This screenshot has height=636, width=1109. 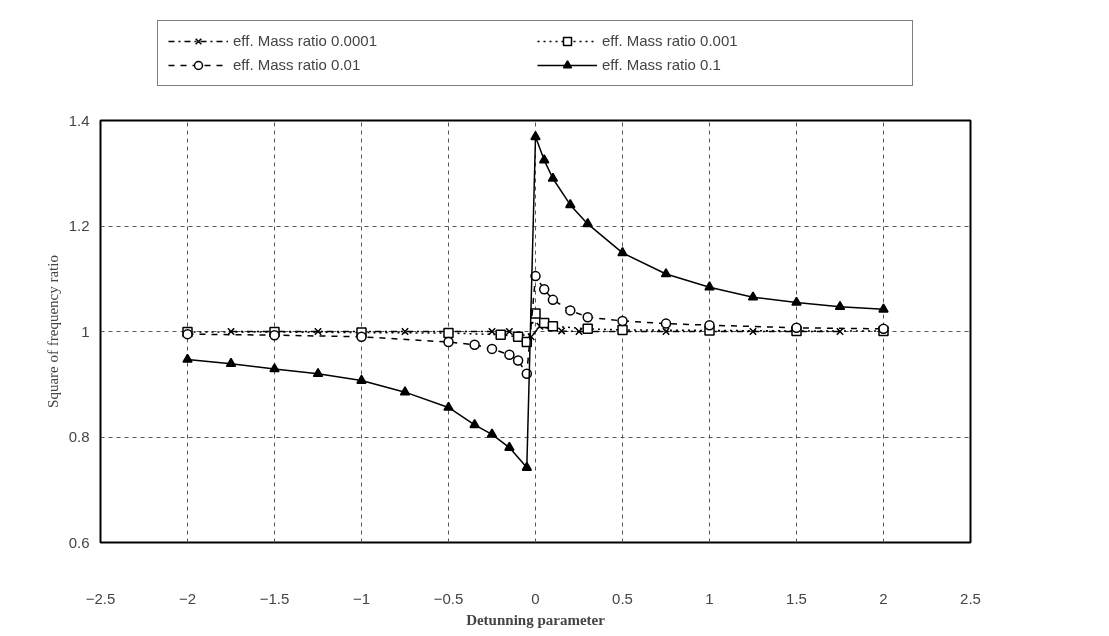 What do you see at coordinates (622, 598) in the screenshot?
I see `x-tick-label: 0.5` at bounding box center [622, 598].